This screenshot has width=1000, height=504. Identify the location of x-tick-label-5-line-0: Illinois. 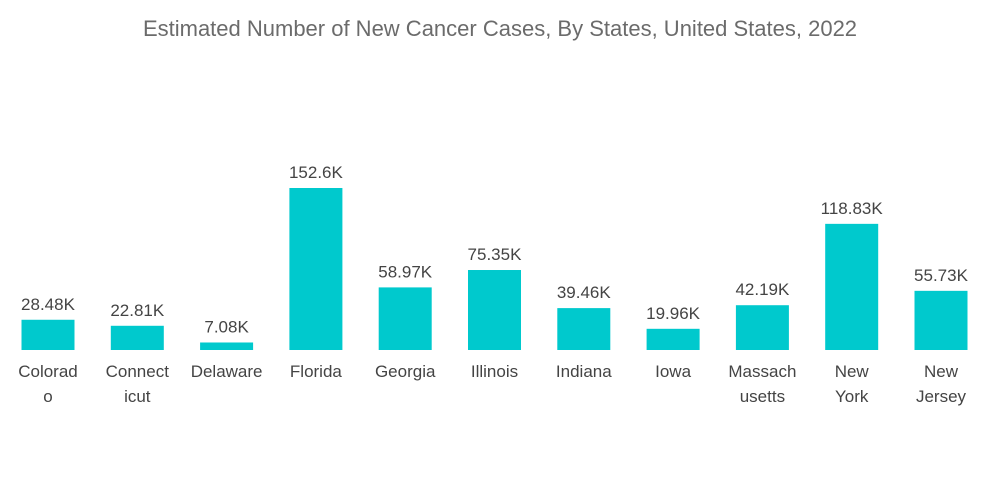
(494, 371).